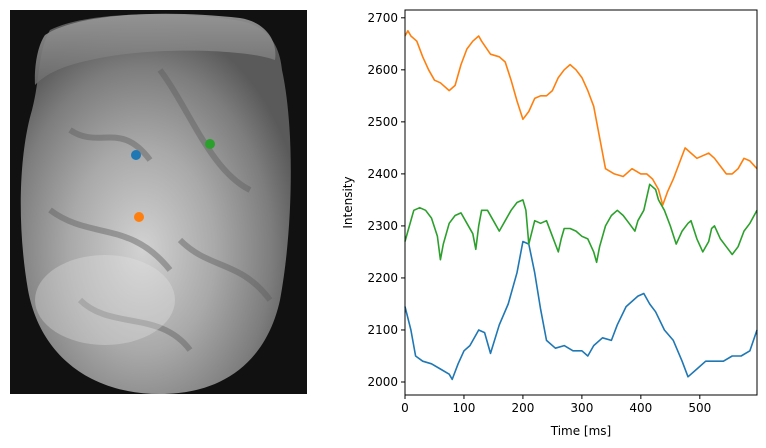  What do you see at coordinates (348, 202) in the screenshot?
I see `y-axis-label: Intensity` at bounding box center [348, 202].